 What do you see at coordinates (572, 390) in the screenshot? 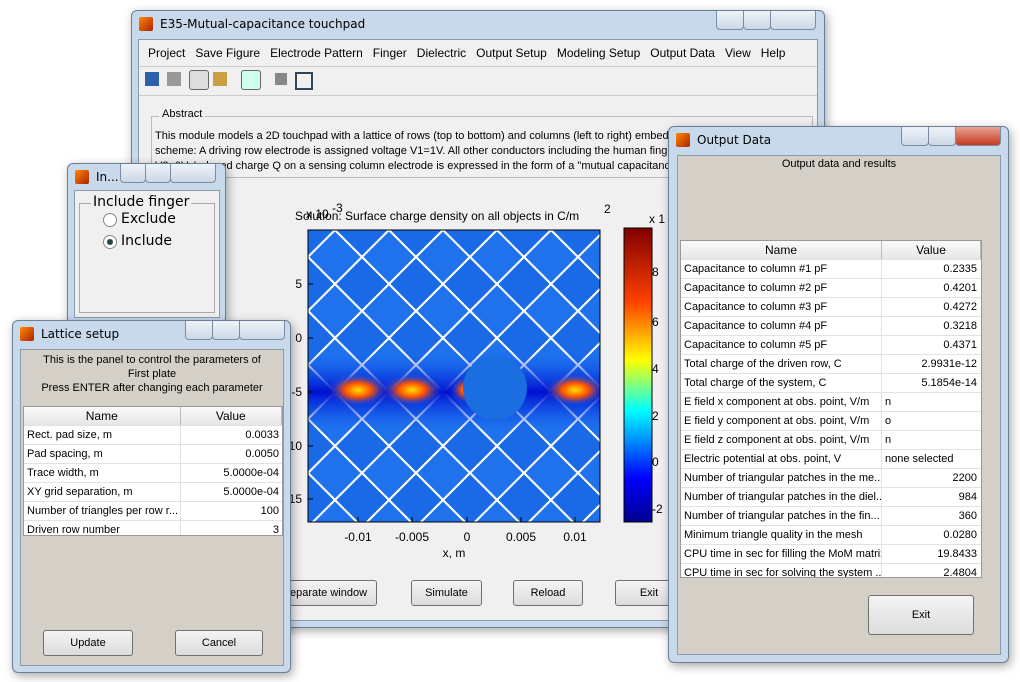
I see `hot-spot` at bounding box center [572, 390].